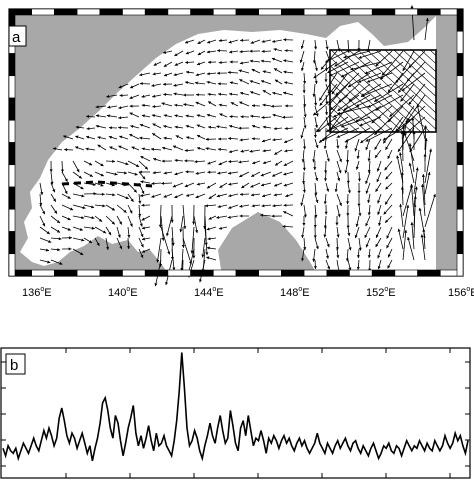 This screenshot has width=474, height=481. Describe the element at coordinates (12, 154) in the screenshot. I see `frame-tick-left` at that location.